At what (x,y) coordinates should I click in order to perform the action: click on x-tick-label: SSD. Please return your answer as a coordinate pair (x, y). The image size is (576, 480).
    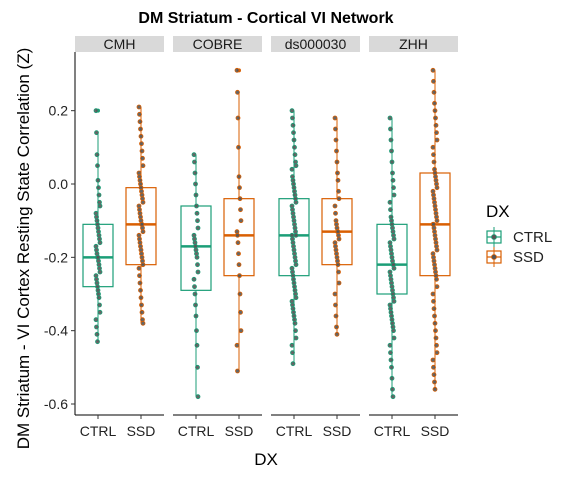
    Looking at the image, I should click on (239, 431).